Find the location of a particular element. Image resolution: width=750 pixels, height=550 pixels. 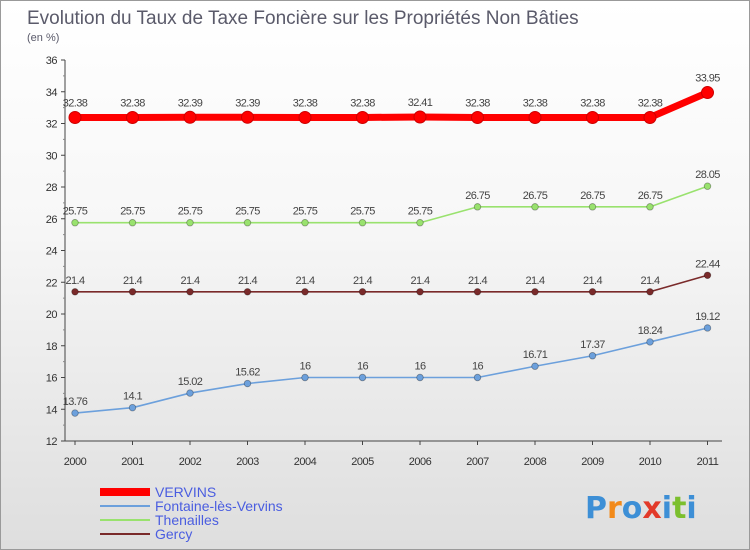

proxiti-logo: Proxiti is located at coordinates (641, 508).